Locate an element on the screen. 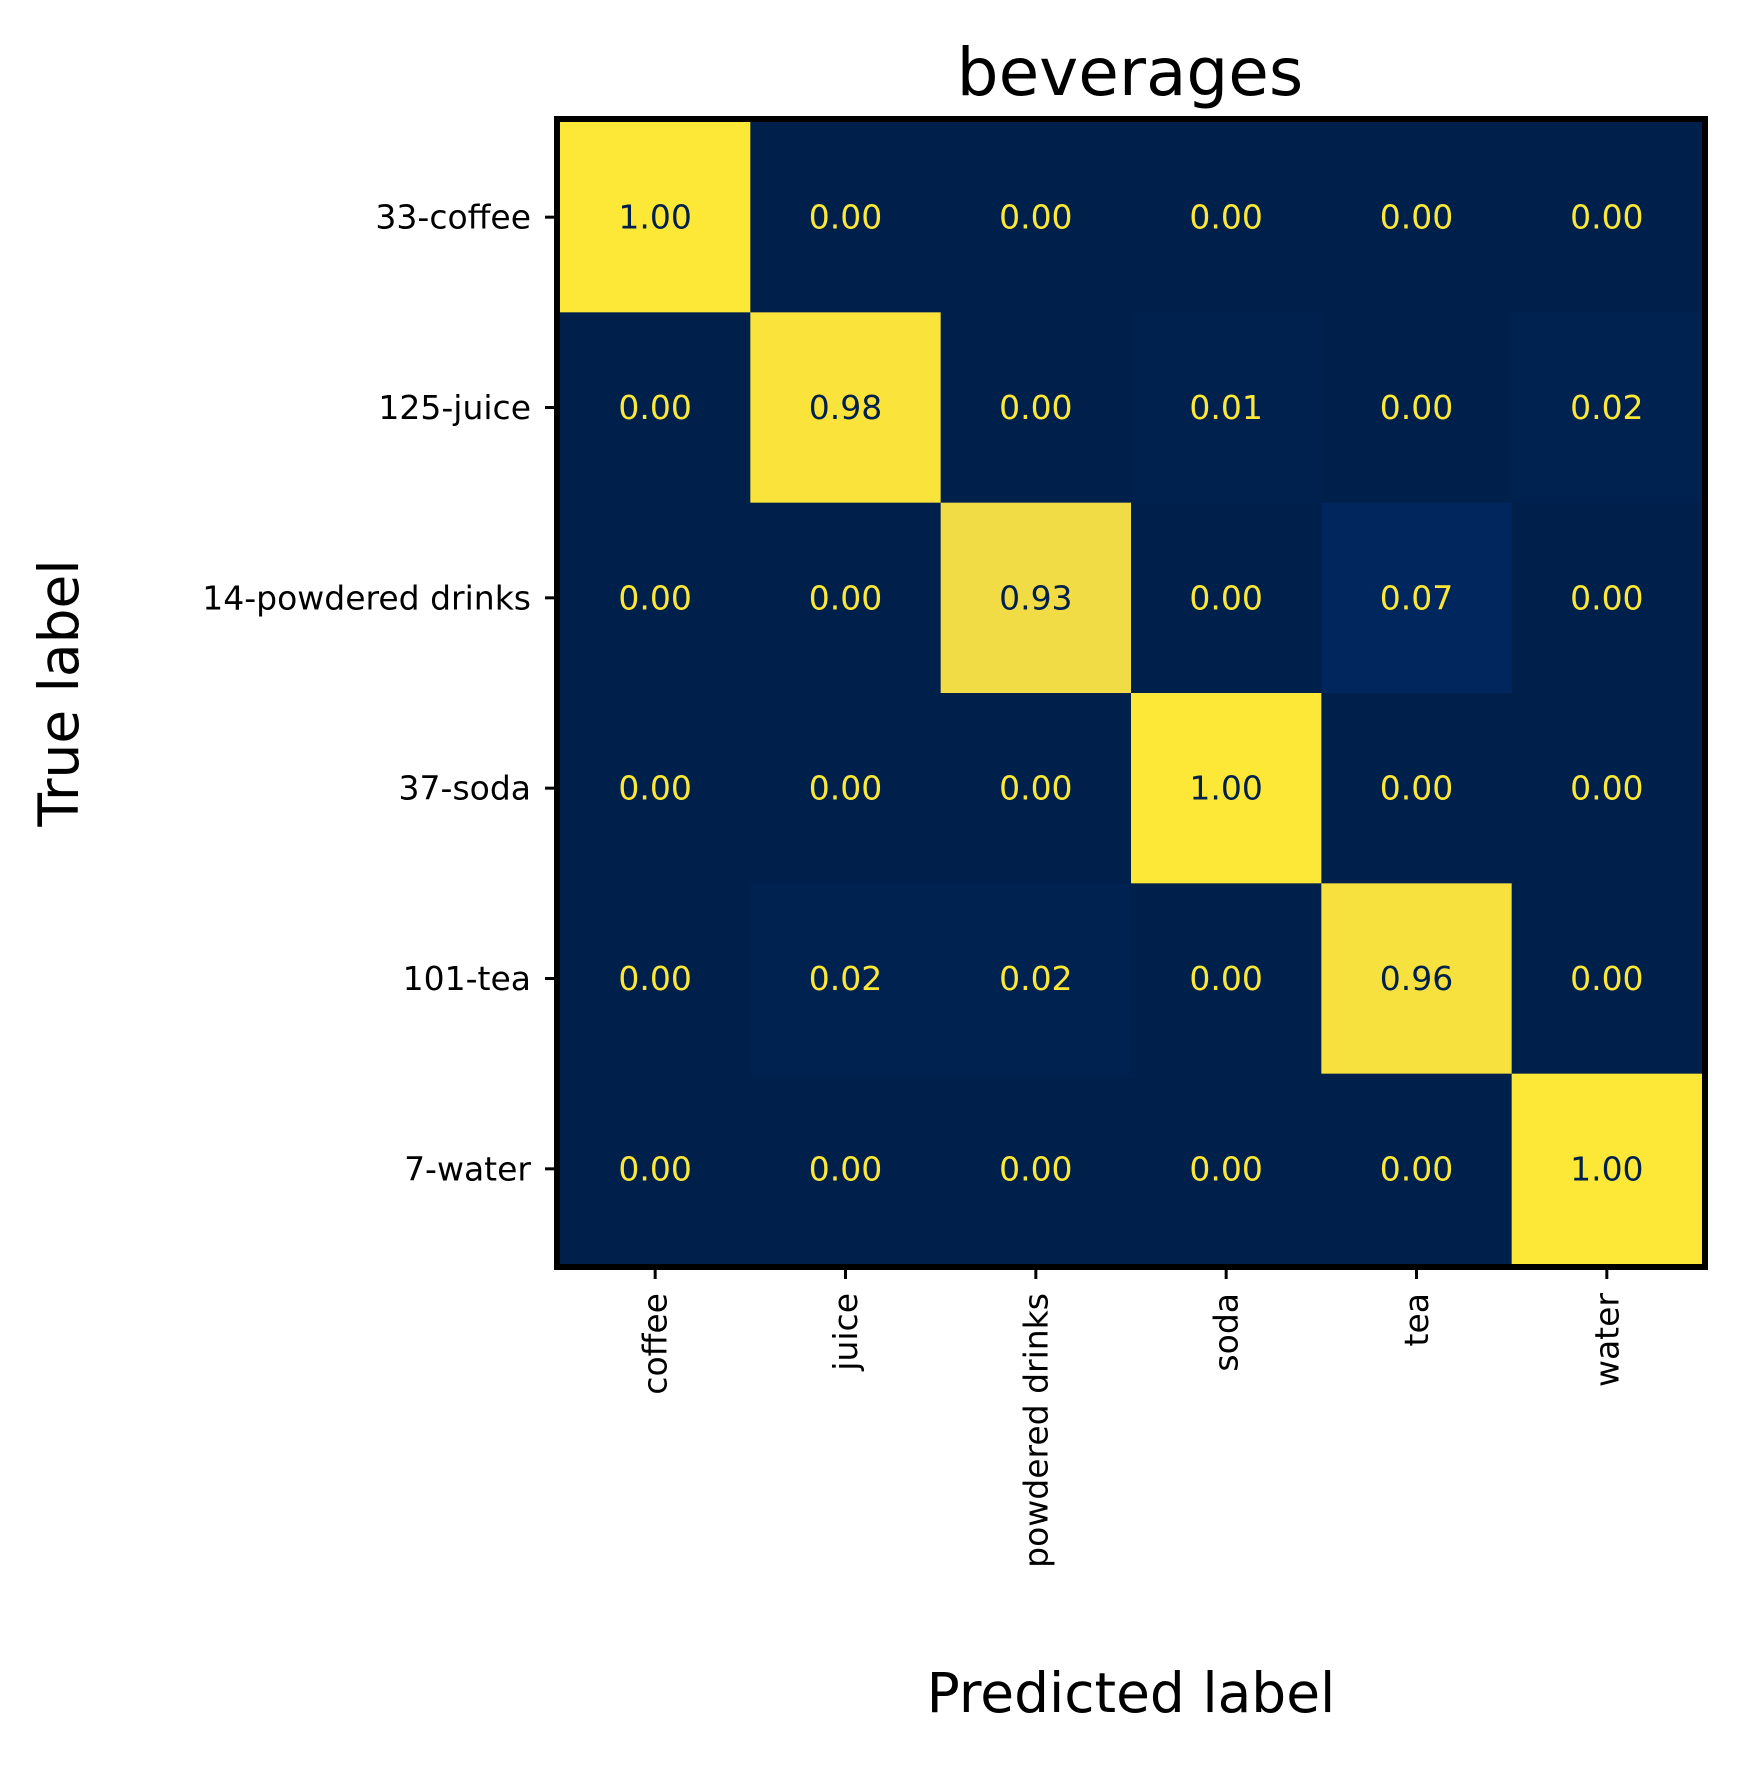  y-tick-label: 101-tea is located at coordinates (467, 978).